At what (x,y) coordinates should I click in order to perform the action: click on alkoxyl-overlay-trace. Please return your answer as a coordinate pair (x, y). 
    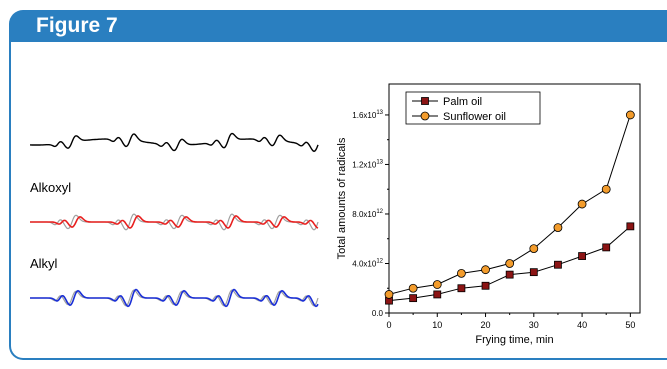
    Looking at the image, I should click on (174, 222).